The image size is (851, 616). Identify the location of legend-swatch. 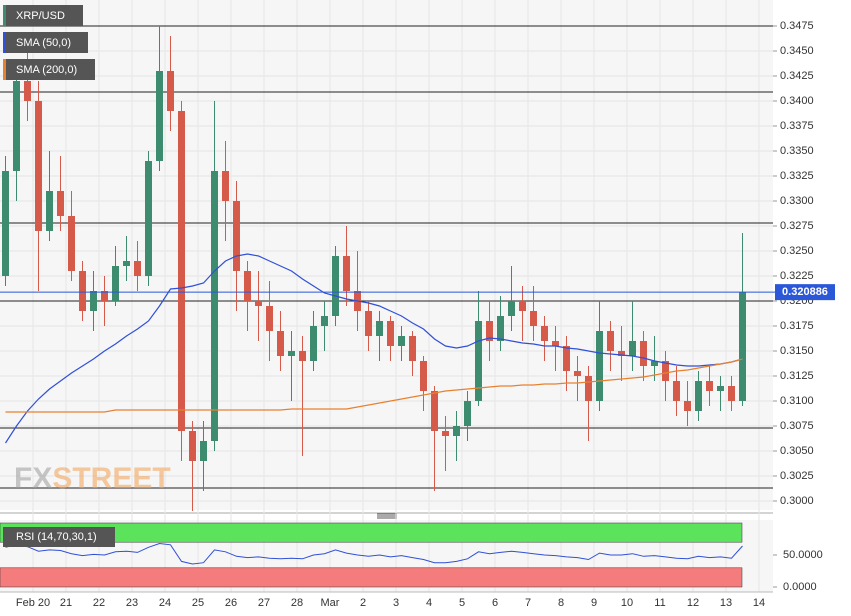
(4, 42).